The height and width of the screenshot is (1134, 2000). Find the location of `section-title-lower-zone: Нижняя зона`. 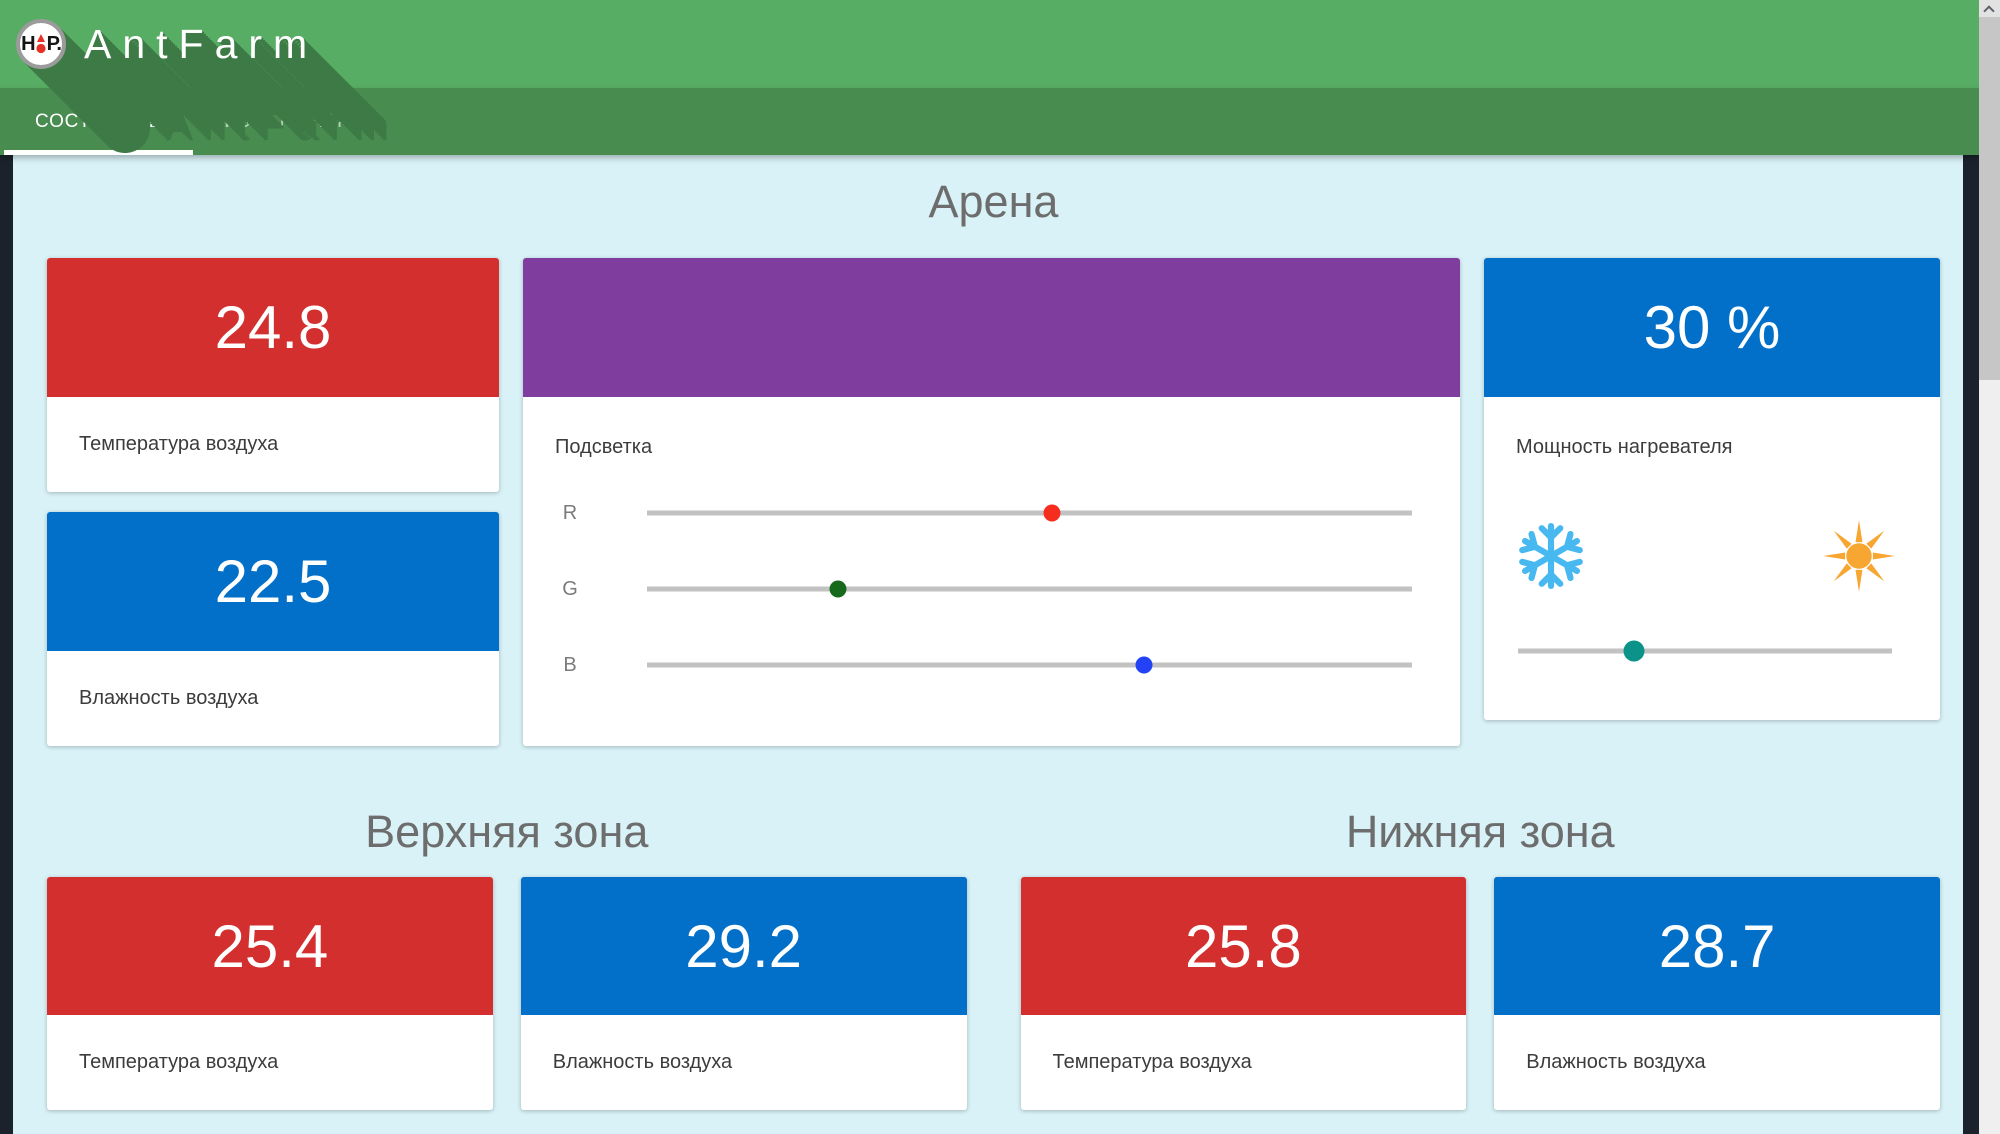

section-title-lower-zone: Нижняя зона is located at coordinates (1480, 831).